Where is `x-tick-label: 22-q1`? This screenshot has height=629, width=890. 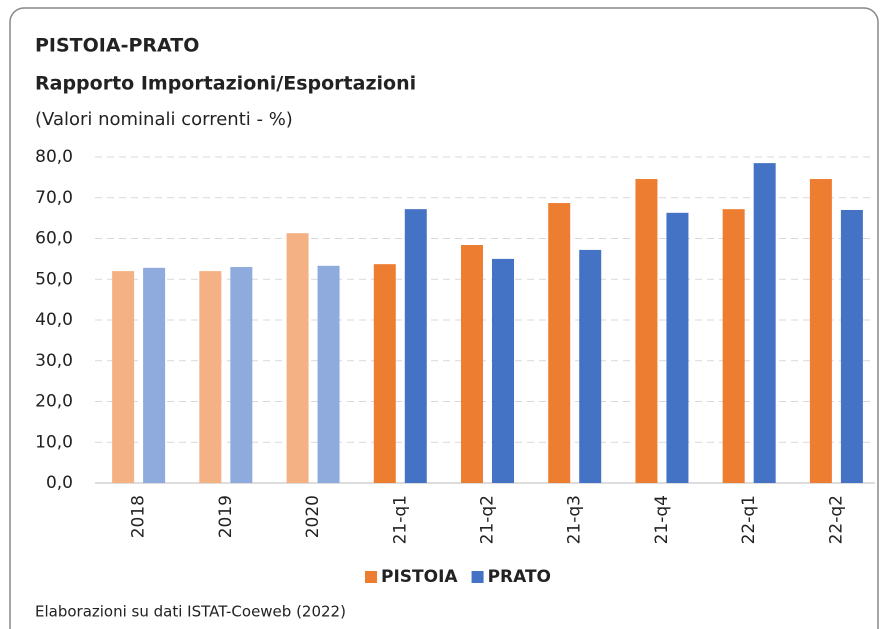
x-tick-label: 22-q1 is located at coordinates (749, 519).